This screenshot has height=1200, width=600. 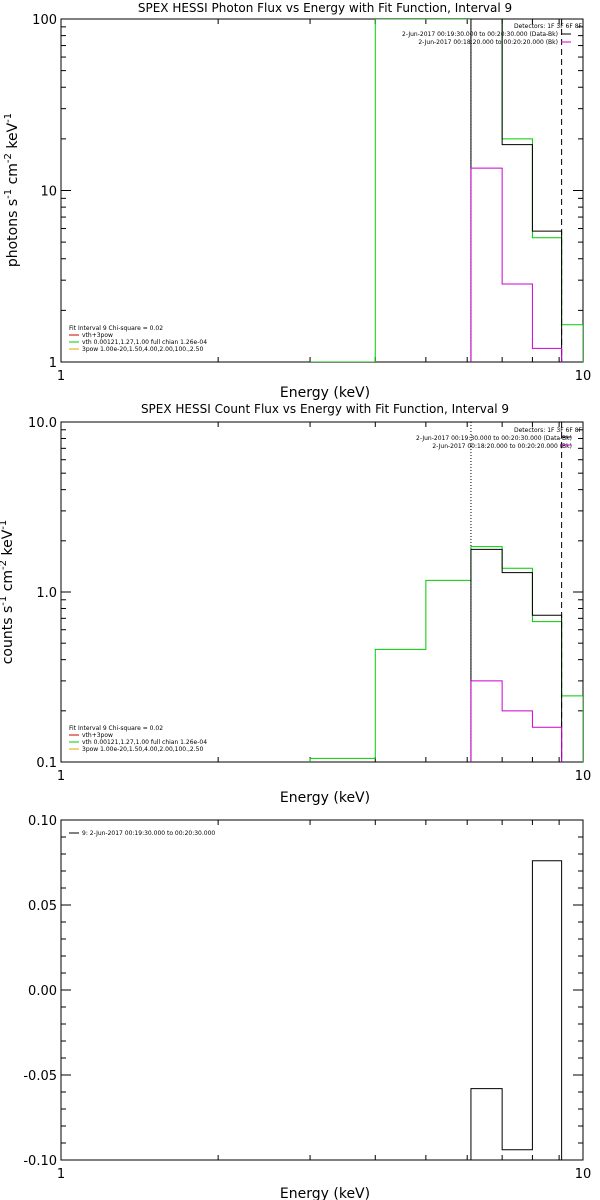 I want to click on panel2-series-1-histogram, so click(x=446, y=654).